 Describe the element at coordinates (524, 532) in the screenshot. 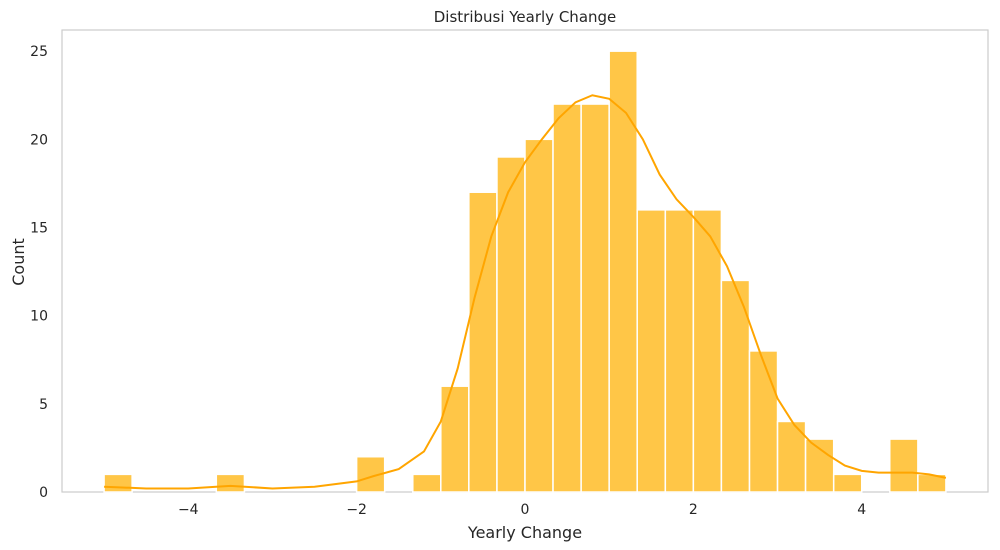

I see `x-axis-label: Yearly Change` at that location.